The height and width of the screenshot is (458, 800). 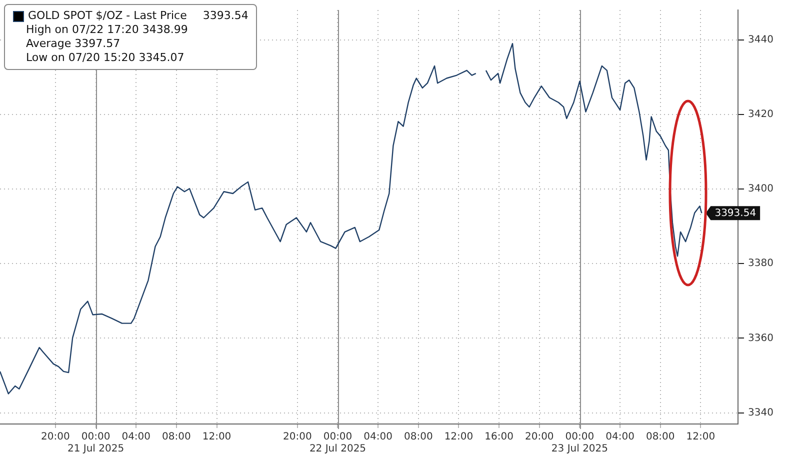 I want to click on data-label: 3393.54, so click(x=735, y=214).